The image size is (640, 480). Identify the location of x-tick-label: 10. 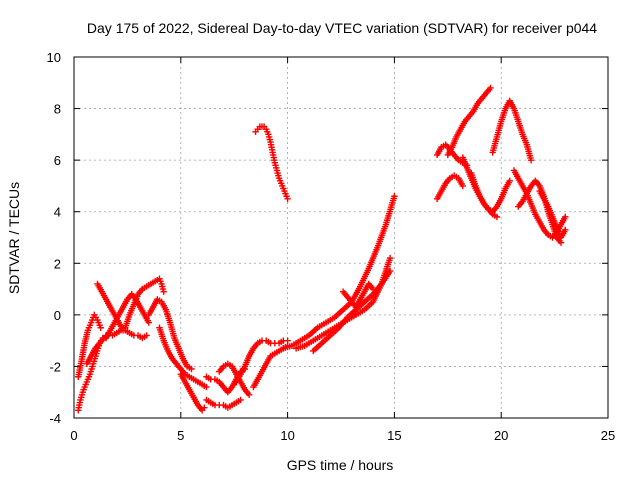
(287, 435).